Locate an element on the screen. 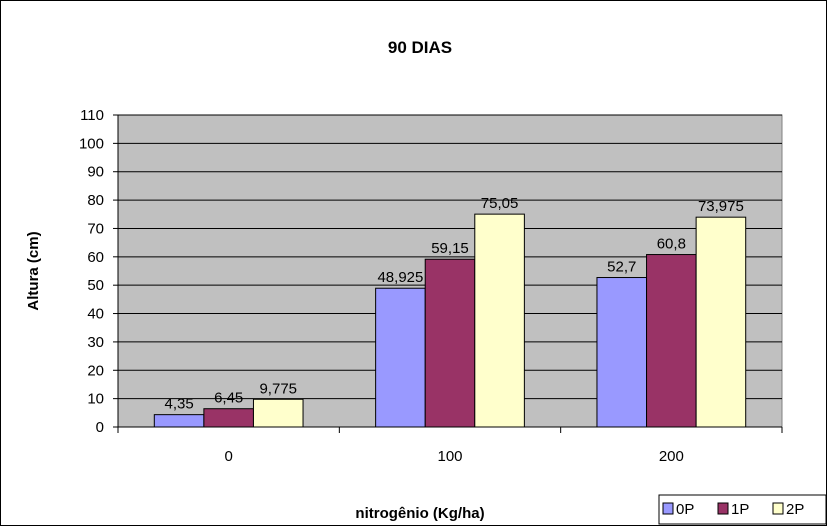 This screenshot has width=828, height=527. y-tick-label: 30 is located at coordinates (95, 342).